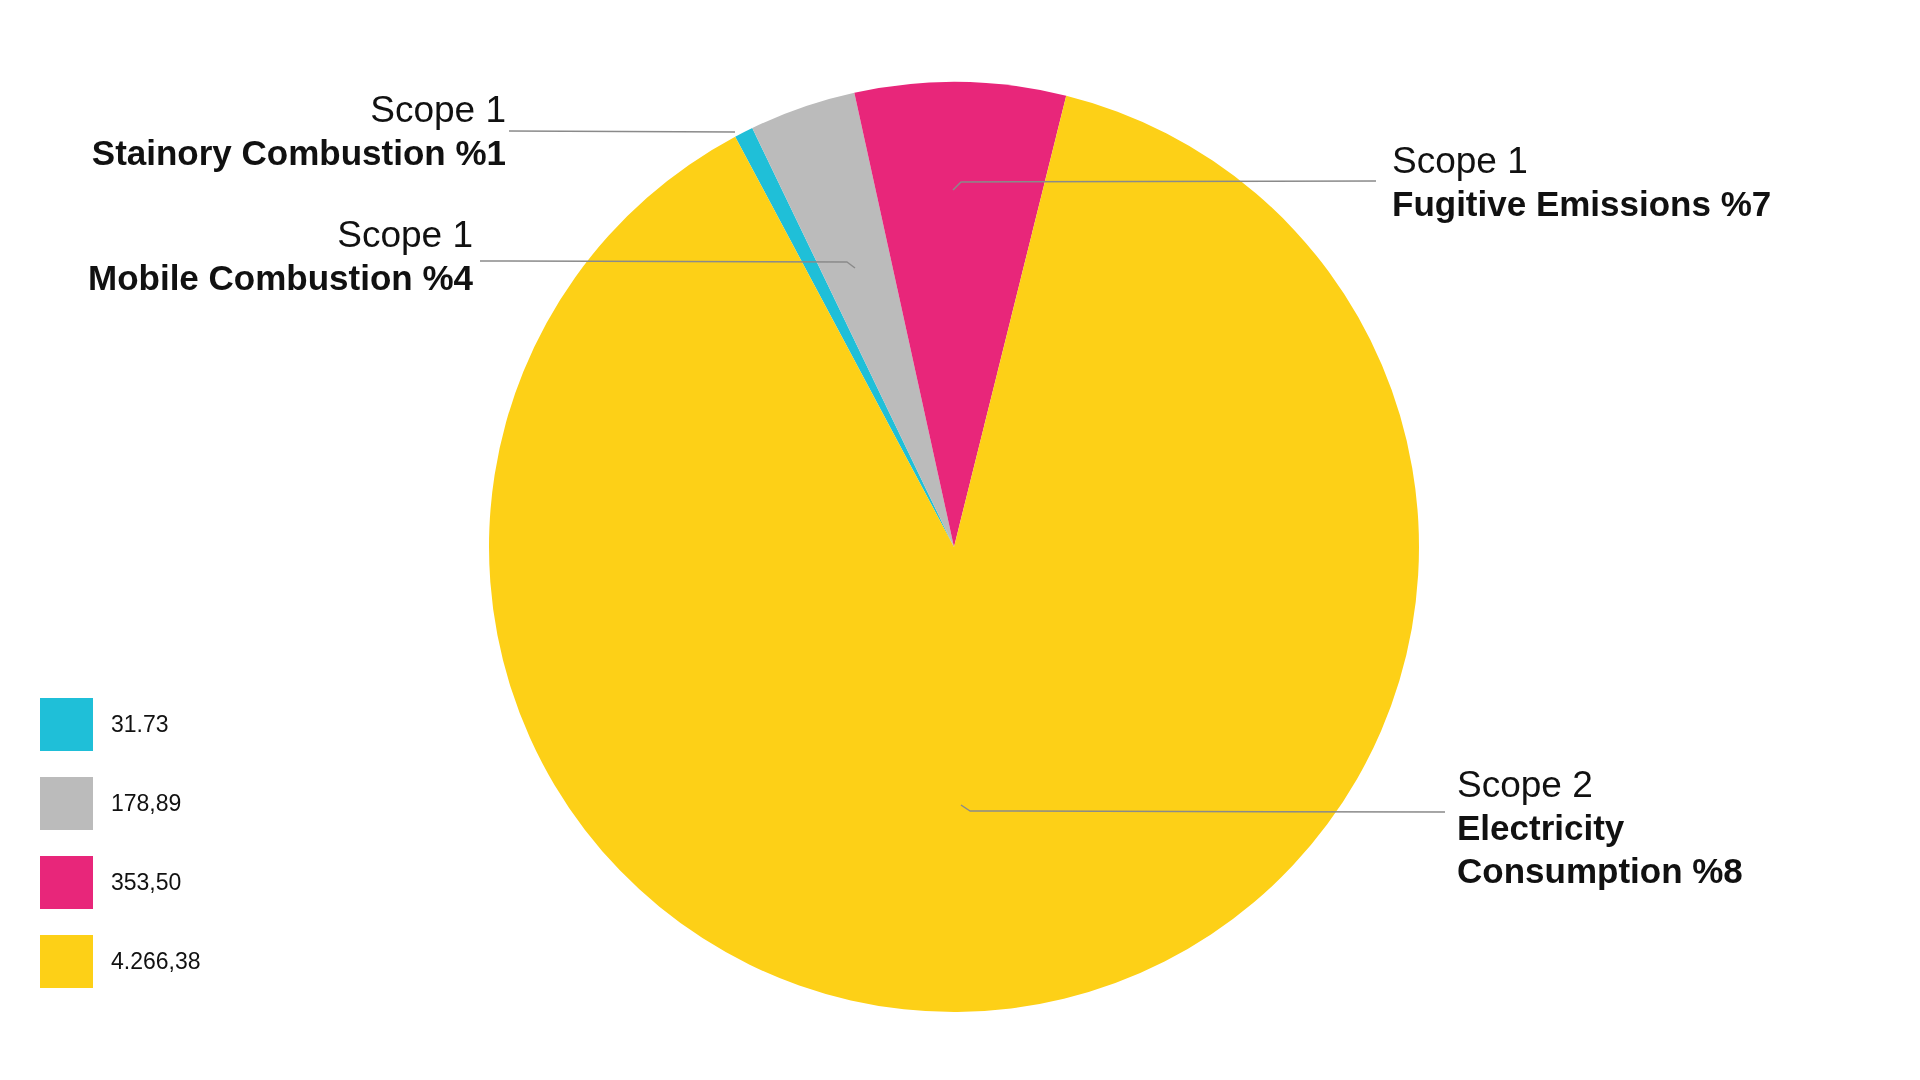 The image size is (1920, 1080). Describe the element at coordinates (1600, 827) in the screenshot. I see `text: Scope 2 Electricity Consumption %8` at that location.